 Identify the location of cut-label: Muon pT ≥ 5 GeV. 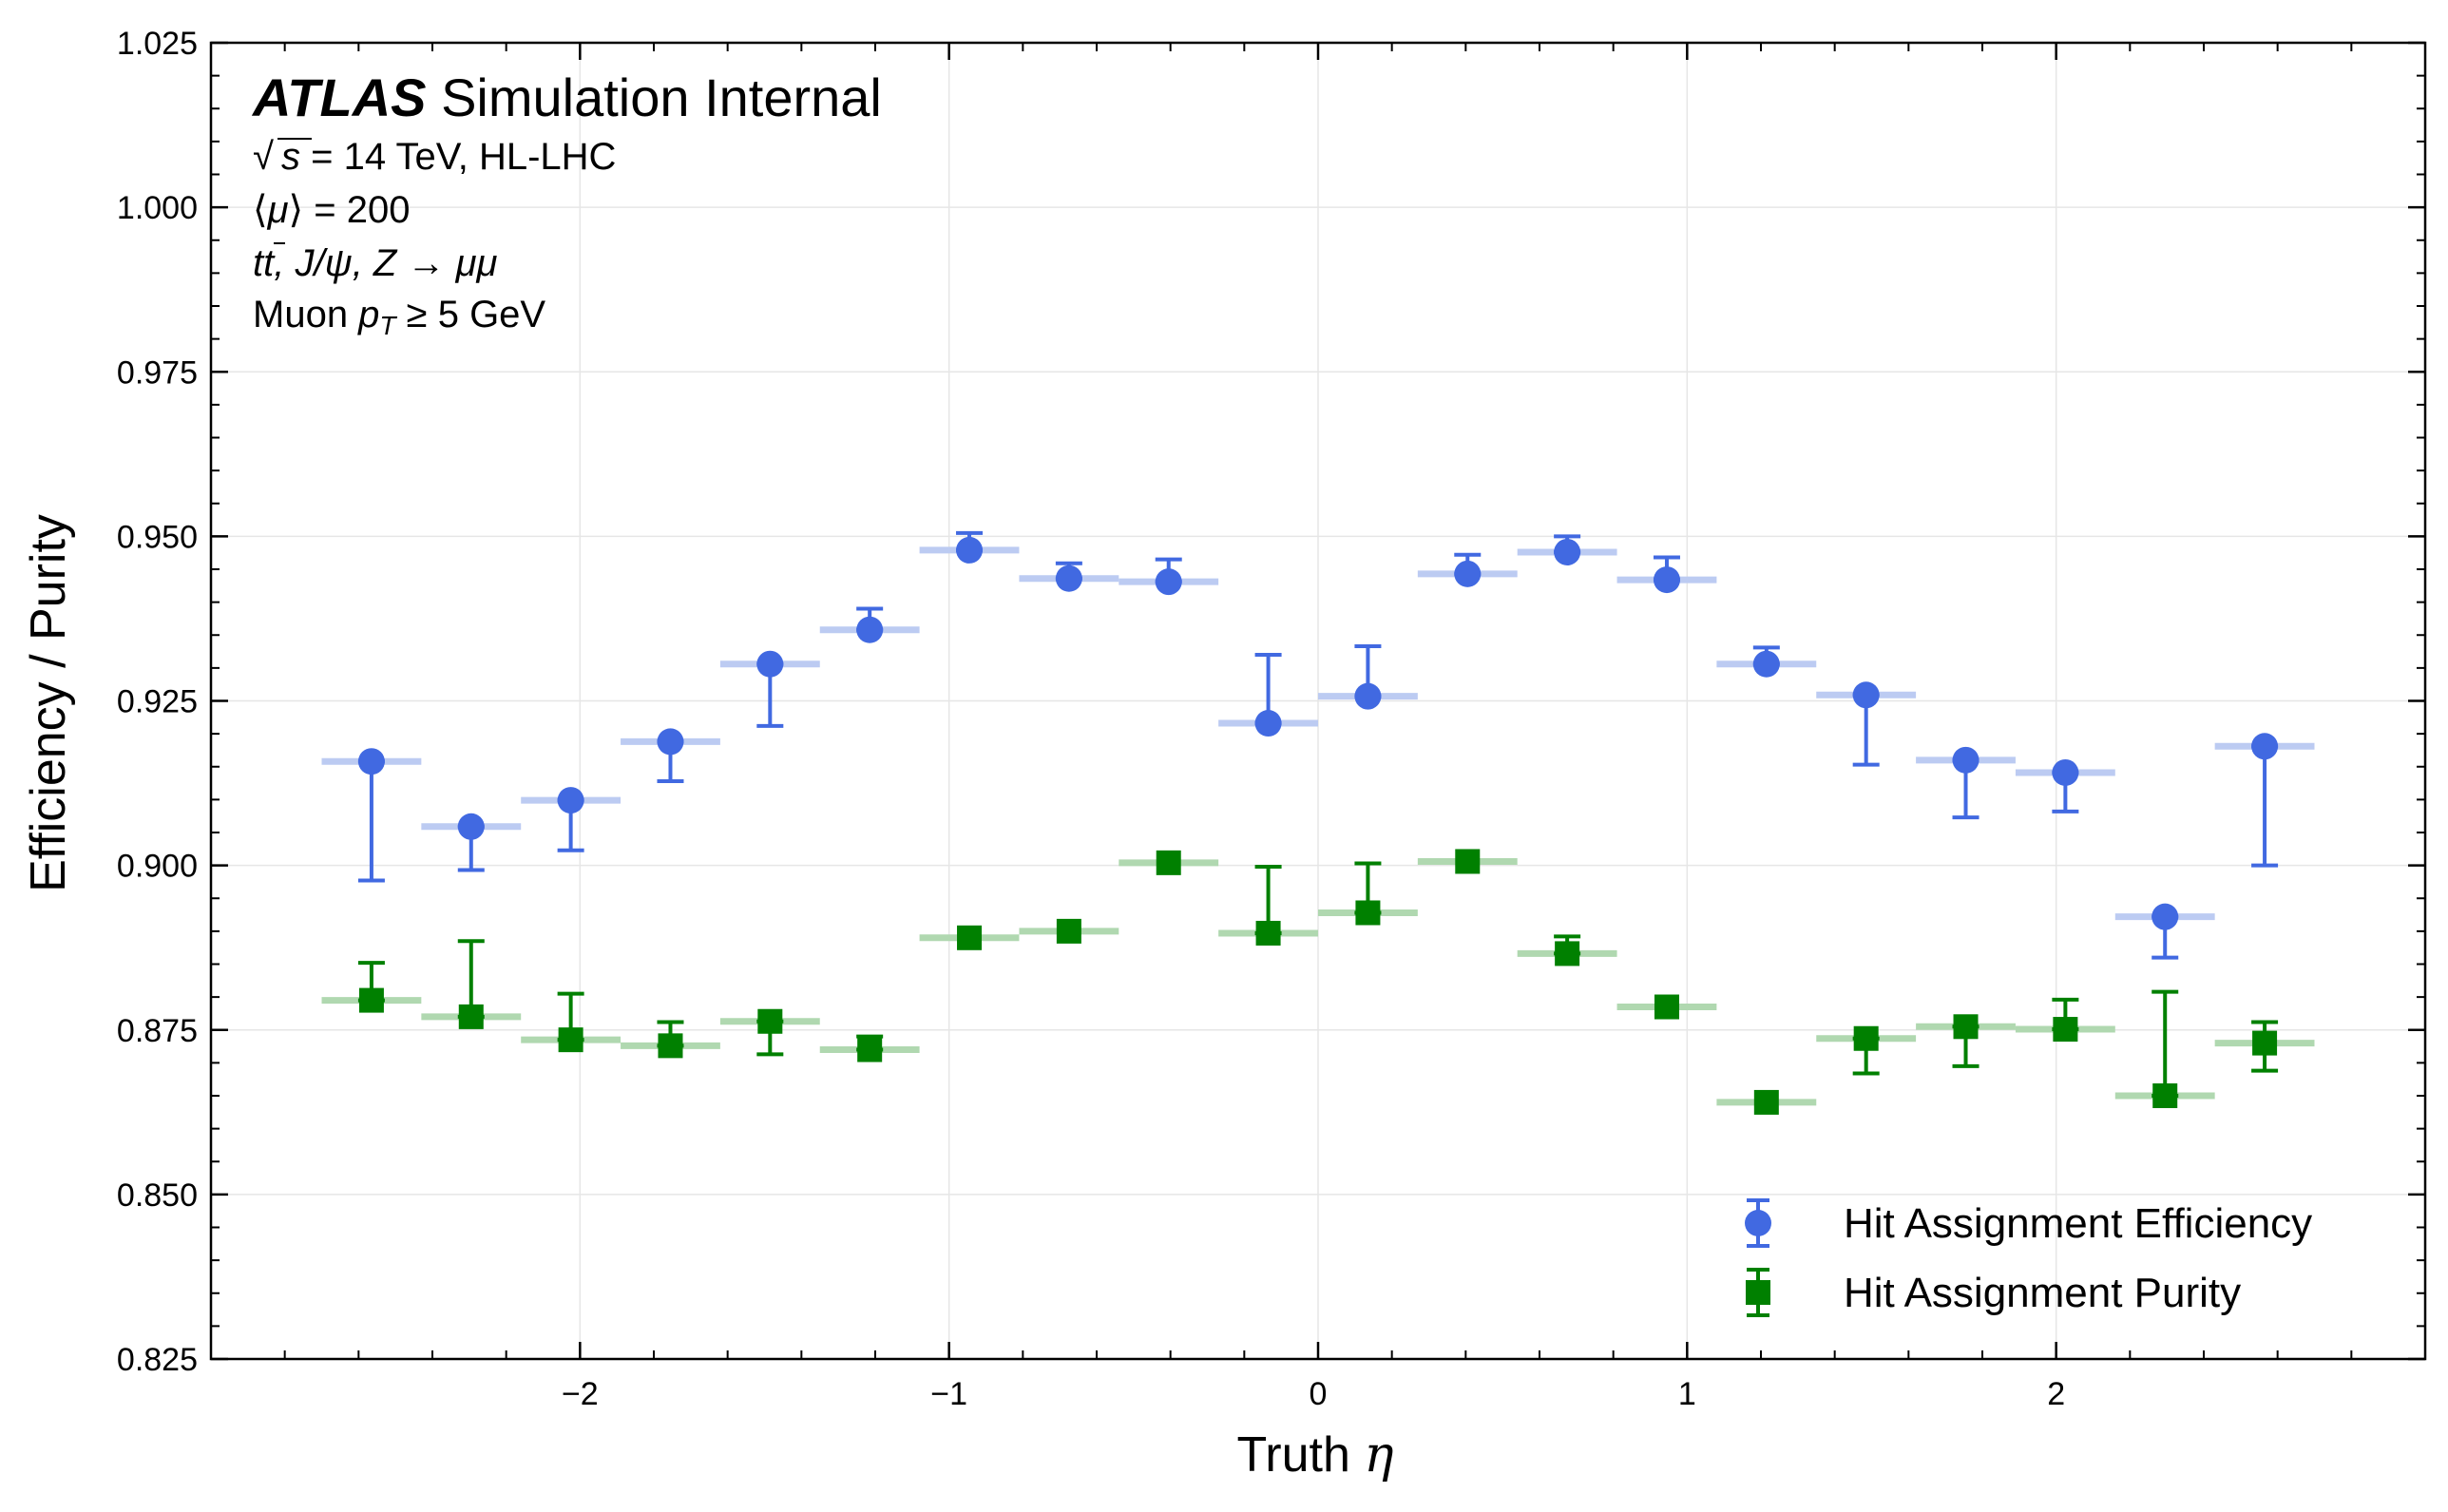
(399, 317).